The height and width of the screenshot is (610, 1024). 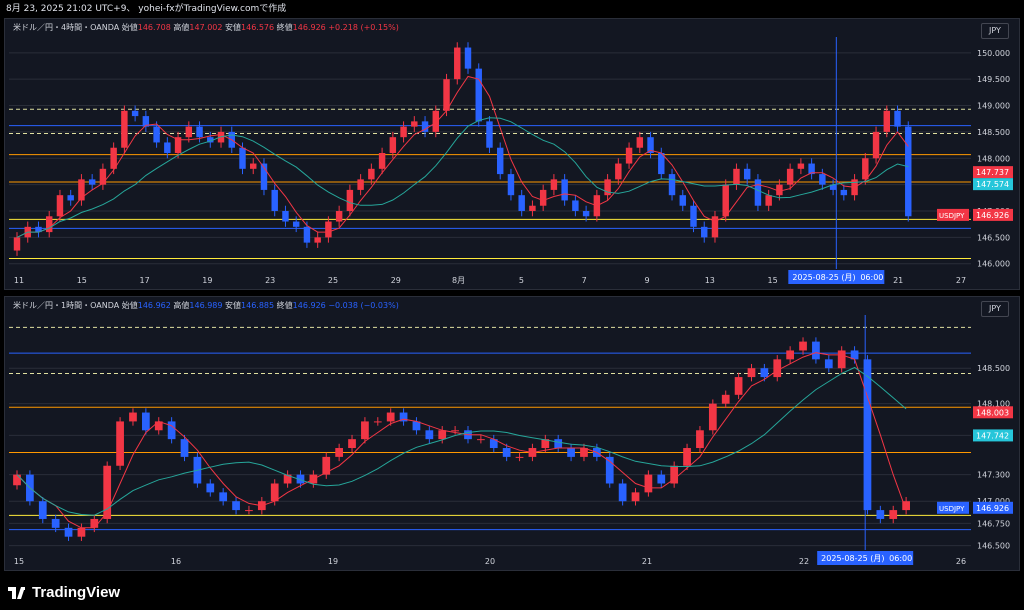 I want to click on x-tick-label: 9, so click(x=646, y=280).